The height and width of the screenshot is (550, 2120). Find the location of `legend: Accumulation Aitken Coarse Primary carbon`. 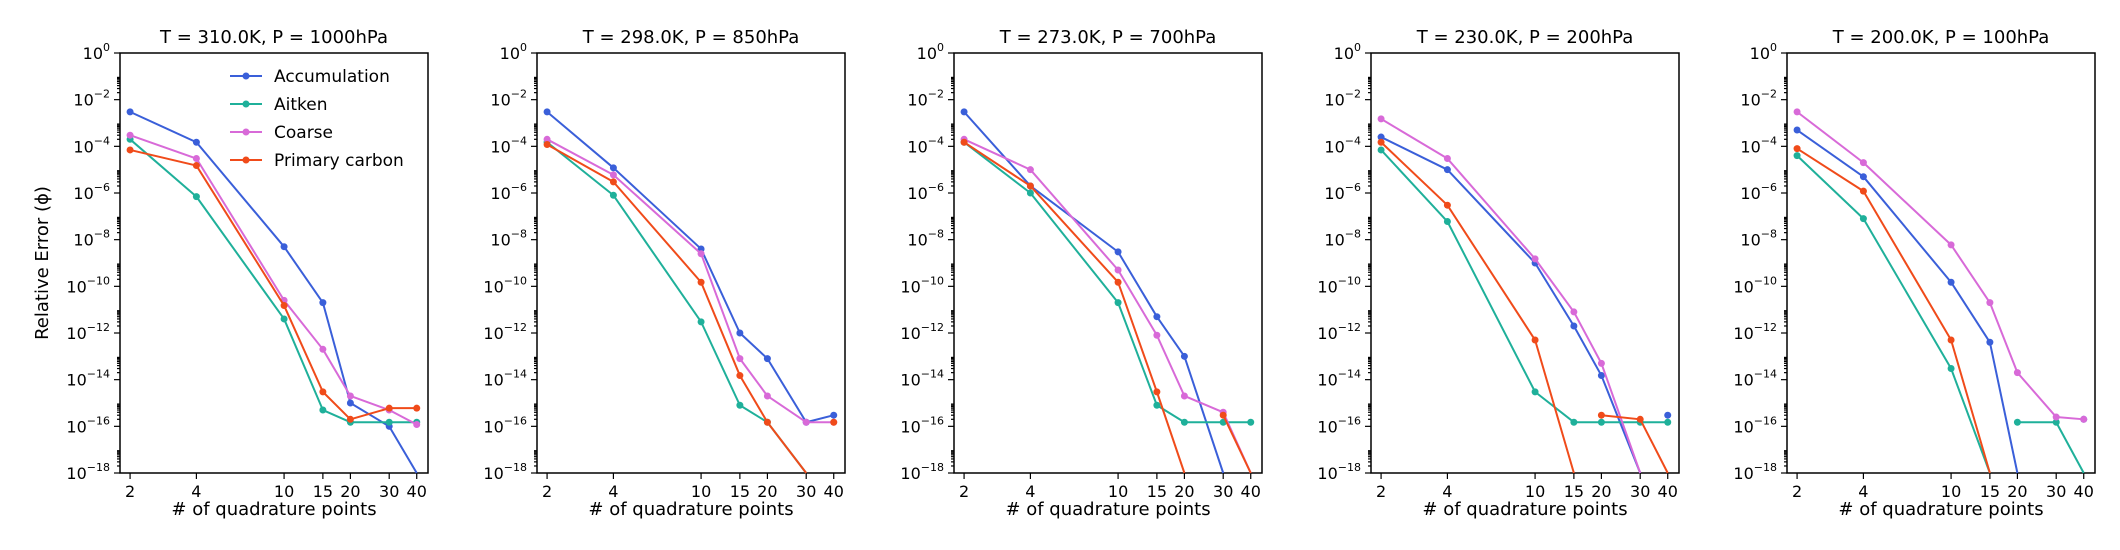

legend: Accumulation Aitken Coarse Primary carbon is located at coordinates (317, 119).